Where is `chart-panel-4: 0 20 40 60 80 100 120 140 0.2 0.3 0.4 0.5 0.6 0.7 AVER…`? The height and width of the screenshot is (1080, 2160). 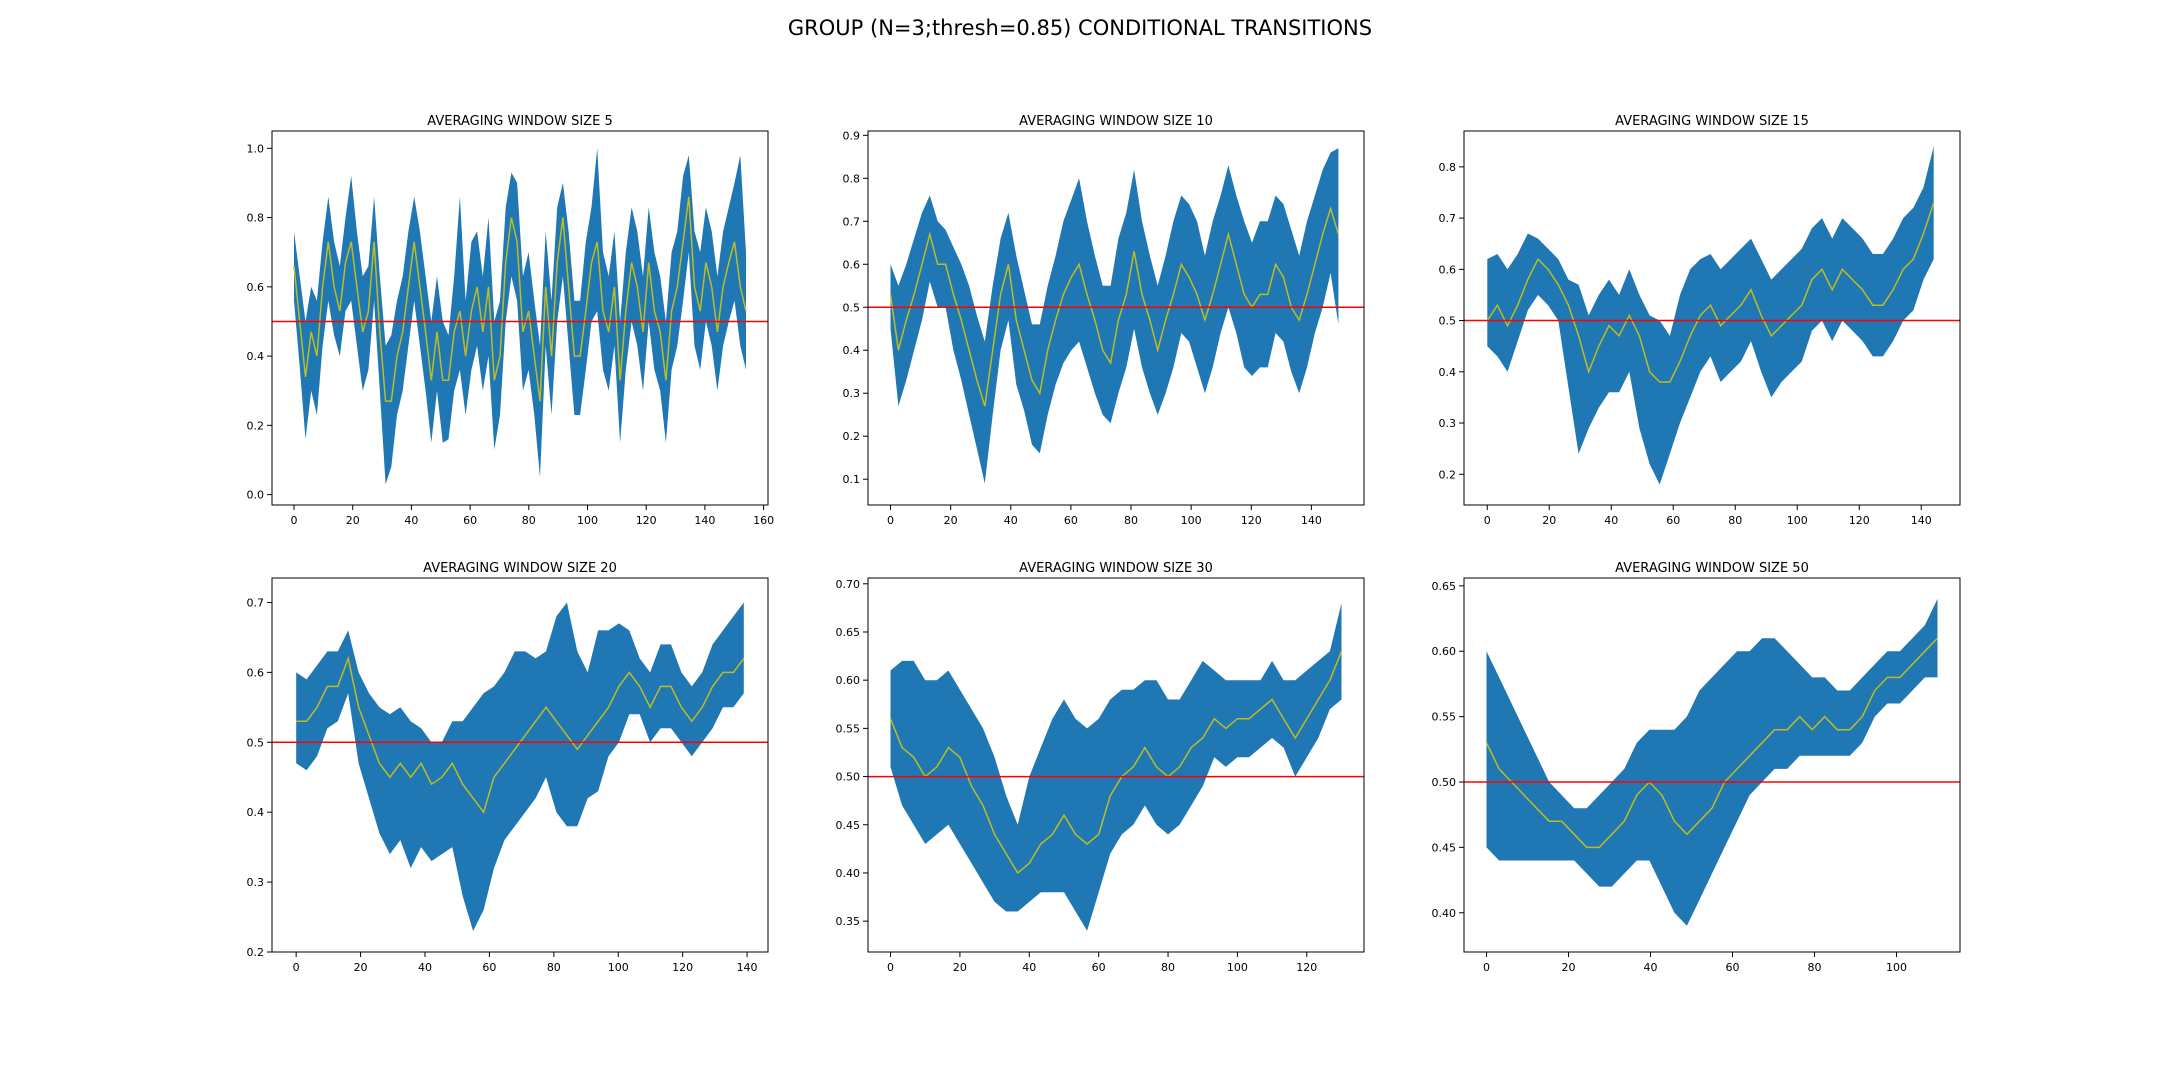 chart-panel-4: 0 20 40 60 80 100 120 140 0.2 0.3 0.4 0.5 0.6 0.7 AVER… is located at coordinates (508, 767).